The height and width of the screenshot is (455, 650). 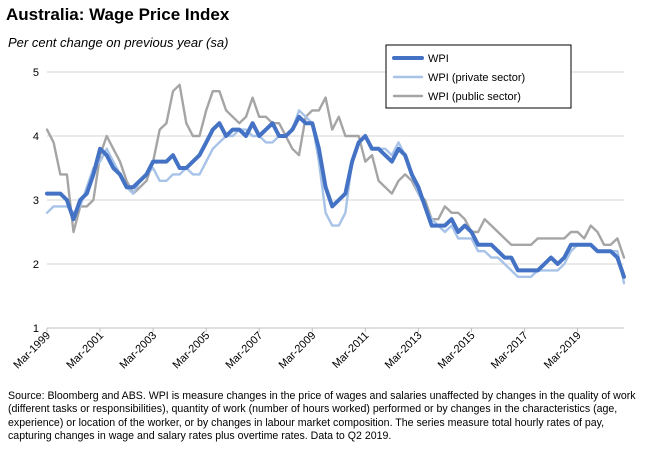 What do you see at coordinates (118, 14) in the screenshot?
I see `chart-title: Australia: Wage Price Index` at bounding box center [118, 14].